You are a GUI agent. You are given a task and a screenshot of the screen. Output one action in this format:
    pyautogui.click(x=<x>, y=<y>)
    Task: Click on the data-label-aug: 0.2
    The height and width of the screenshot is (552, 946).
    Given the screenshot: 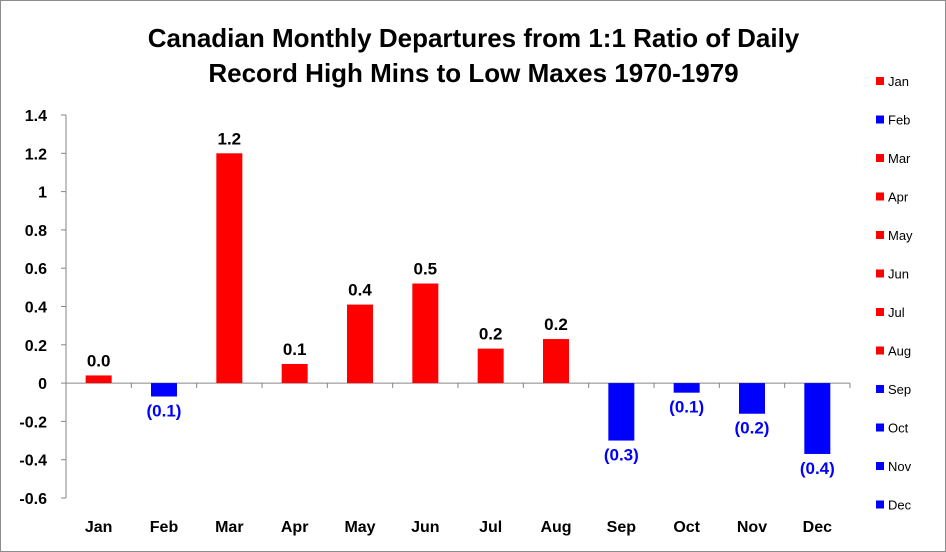 What is the action you would take?
    pyautogui.click(x=556, y=324)
    